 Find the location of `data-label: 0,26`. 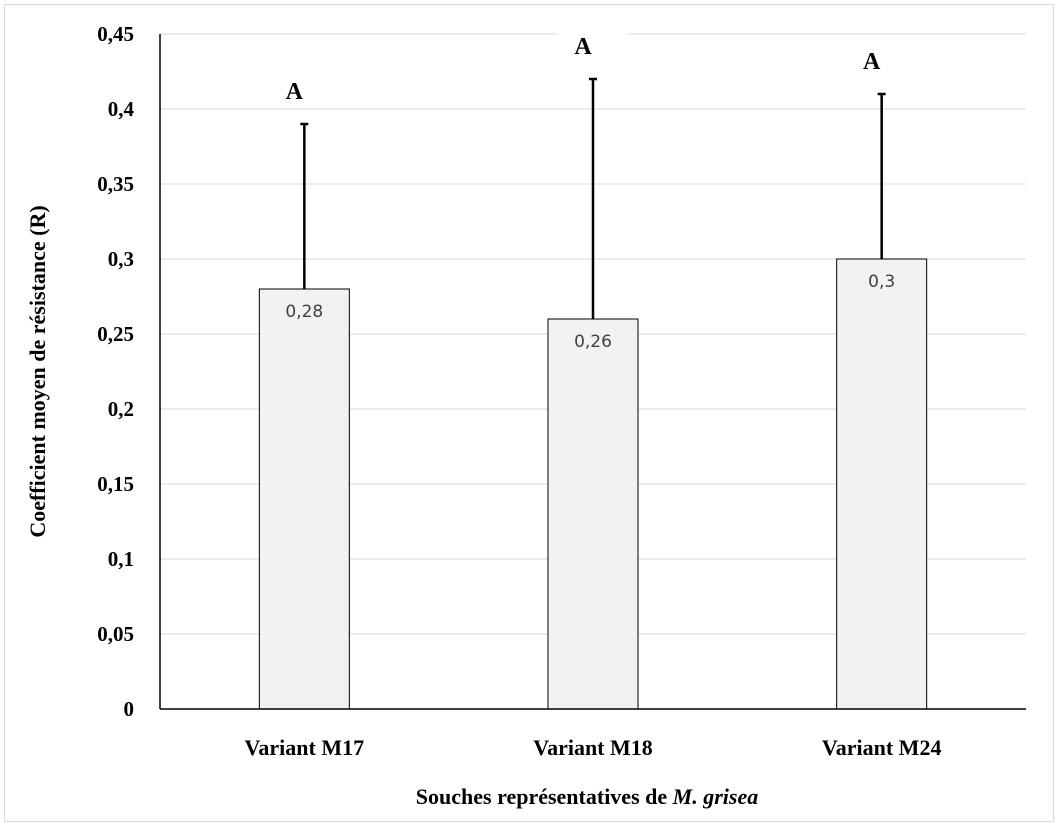

data-label: 0,26 is located at coordinates (593, 342).